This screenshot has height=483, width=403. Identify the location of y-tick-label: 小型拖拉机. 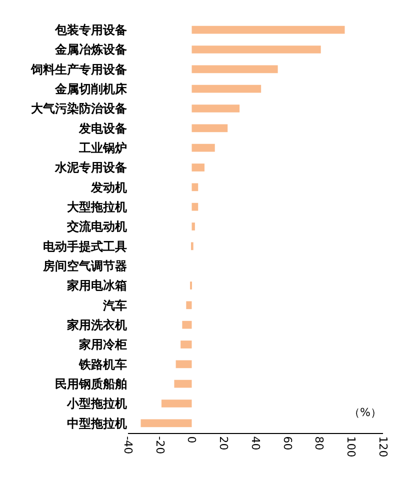
(96, 403).